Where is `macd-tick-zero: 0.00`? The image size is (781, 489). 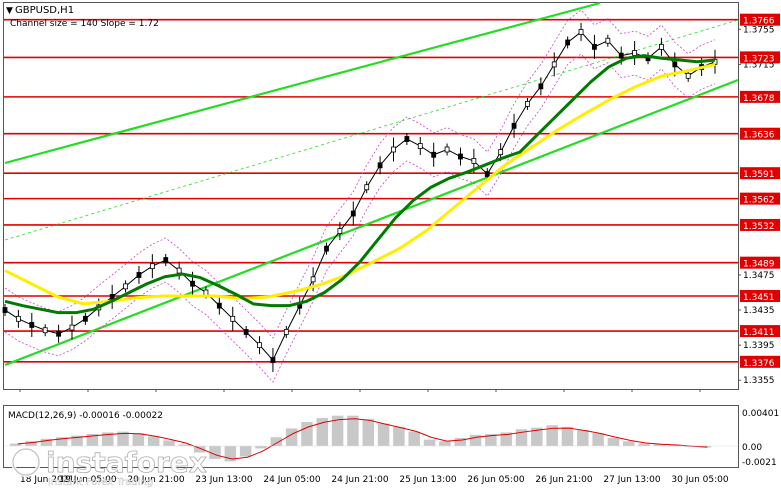
macd-tick-zero: 0.00 is located at coordinates (752, 448).